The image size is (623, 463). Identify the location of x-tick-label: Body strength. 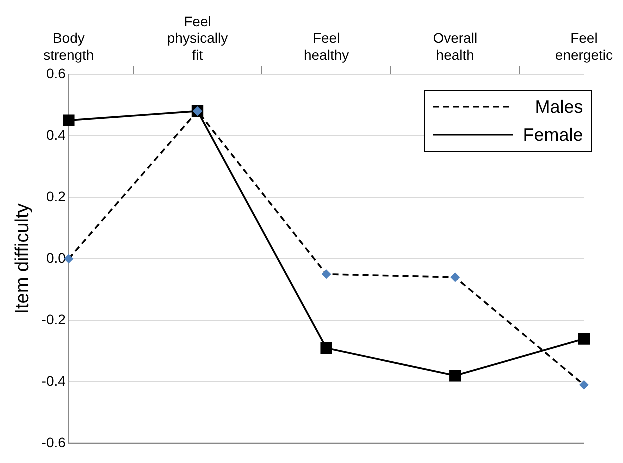
(69, 46).